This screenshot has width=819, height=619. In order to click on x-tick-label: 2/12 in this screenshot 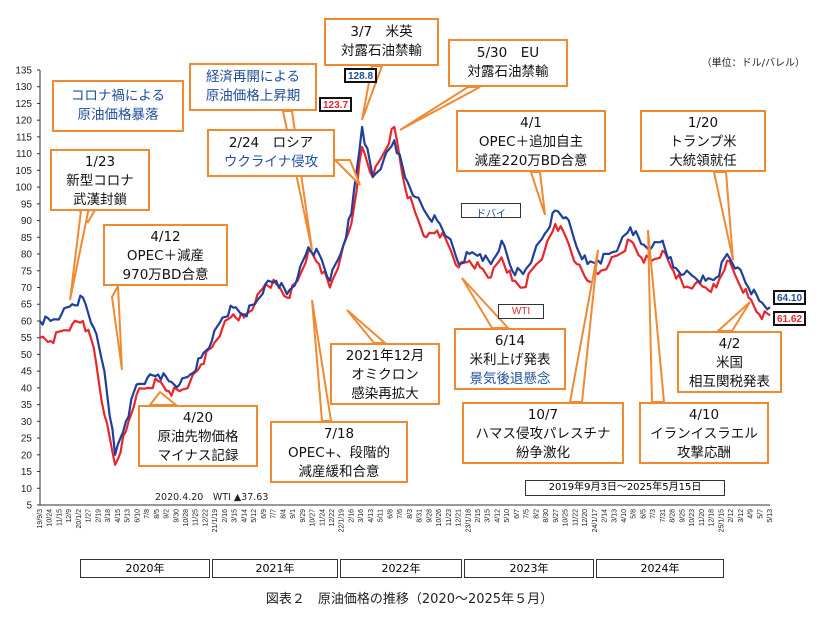, I will do `click(731, 516)`.